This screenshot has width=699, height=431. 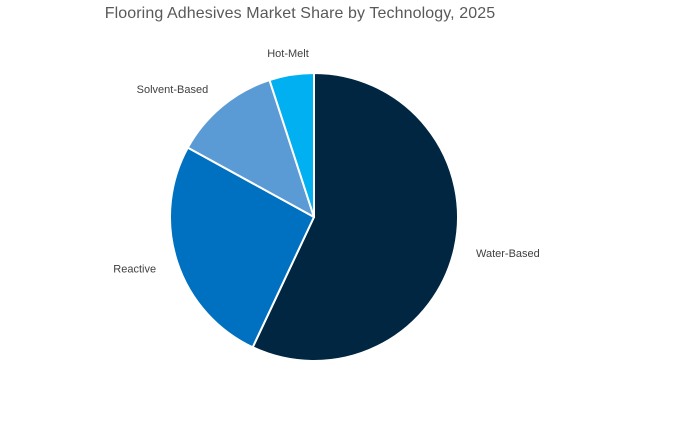 What do you see at coordinates (250, 148) in the screenshot?
I see `pie-slice-solvent-based` at bounding box center [250, 148].